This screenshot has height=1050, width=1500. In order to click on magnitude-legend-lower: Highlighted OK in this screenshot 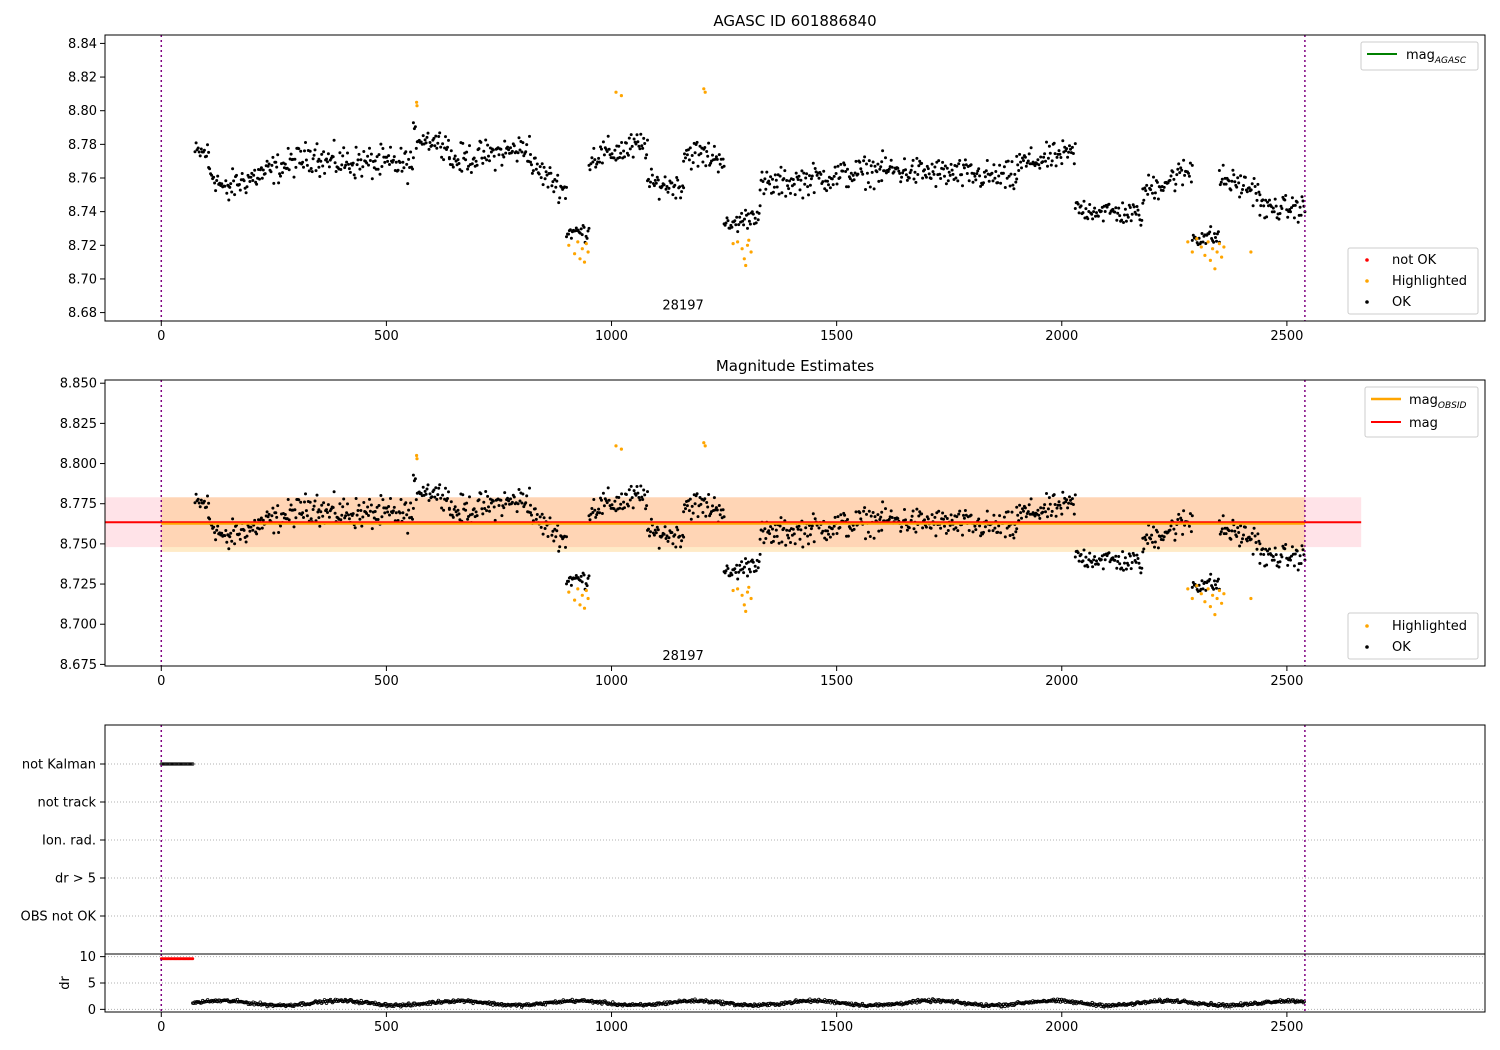, I will do `click(1413, 636)`.